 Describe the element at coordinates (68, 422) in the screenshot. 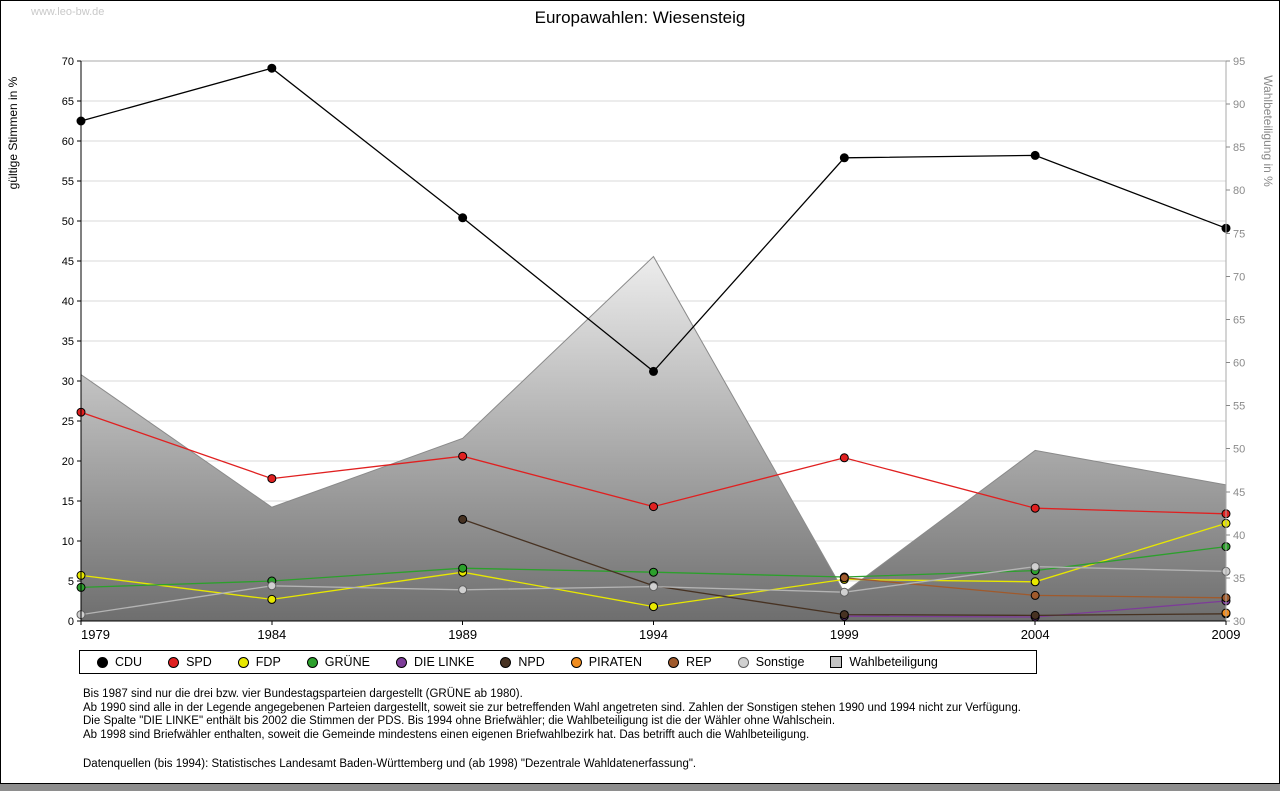

I see `svg-text: 25` at that location.